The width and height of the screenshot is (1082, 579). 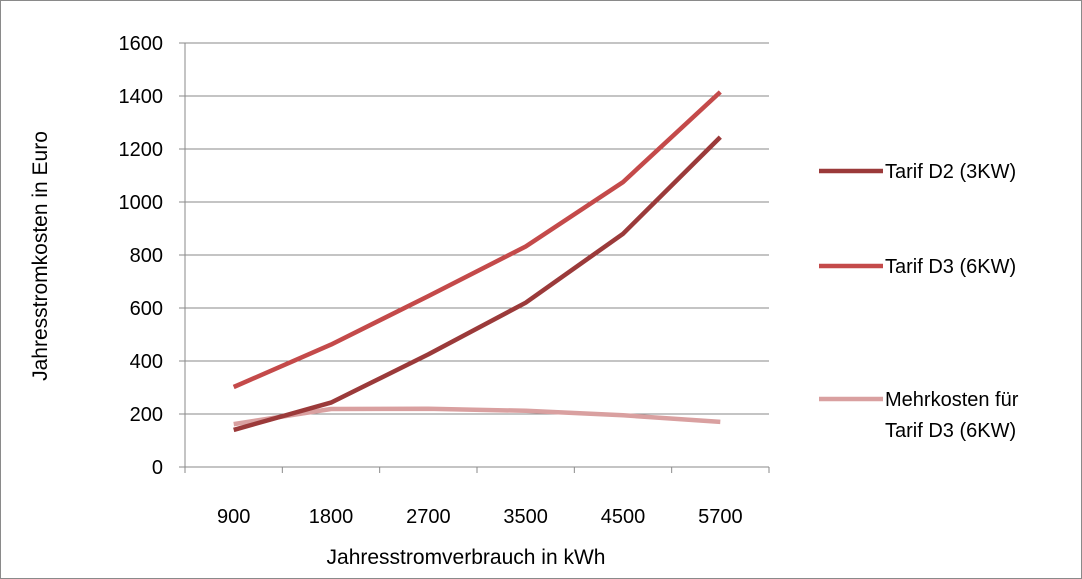 What do you see at coordinates (950, 172) in the screenshot?
I see `legend-label: Tarif D2 (3KW)` at bounding box center [950, 172].